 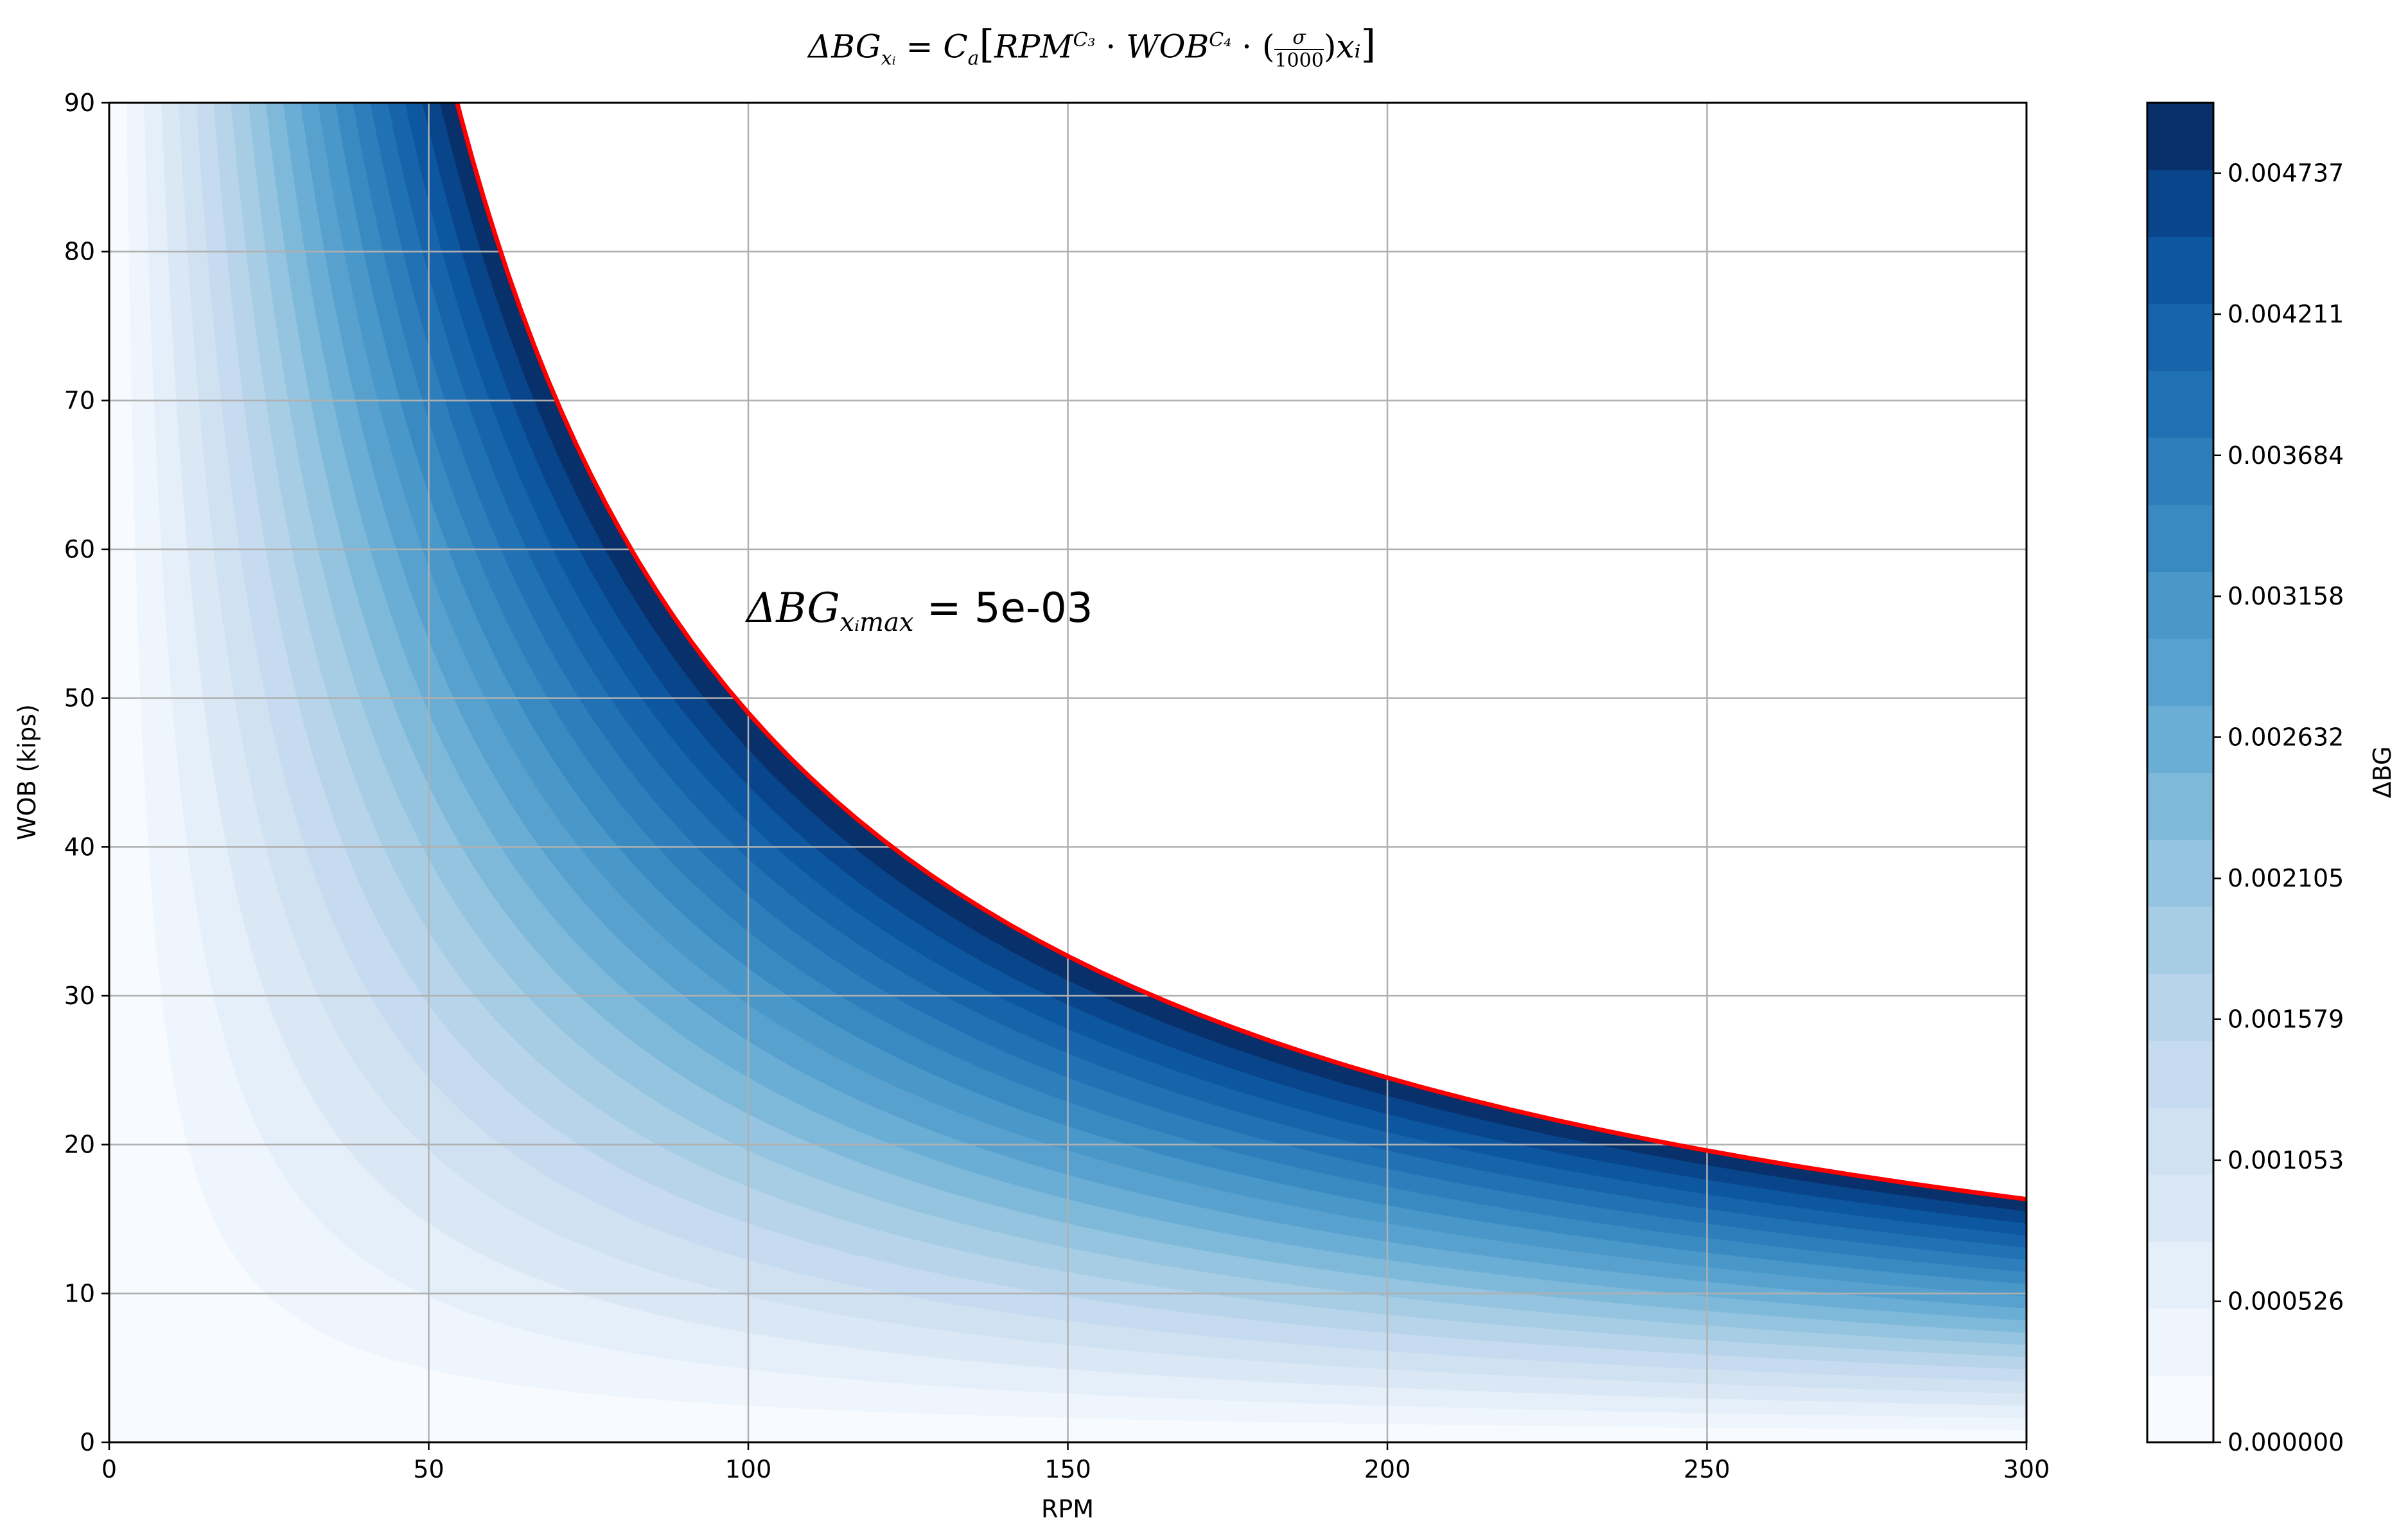 What do you see at coordinates (79, 1293) in the screenshot?
I see `y-tick-label: 10` at bounding box center [79, 1293].